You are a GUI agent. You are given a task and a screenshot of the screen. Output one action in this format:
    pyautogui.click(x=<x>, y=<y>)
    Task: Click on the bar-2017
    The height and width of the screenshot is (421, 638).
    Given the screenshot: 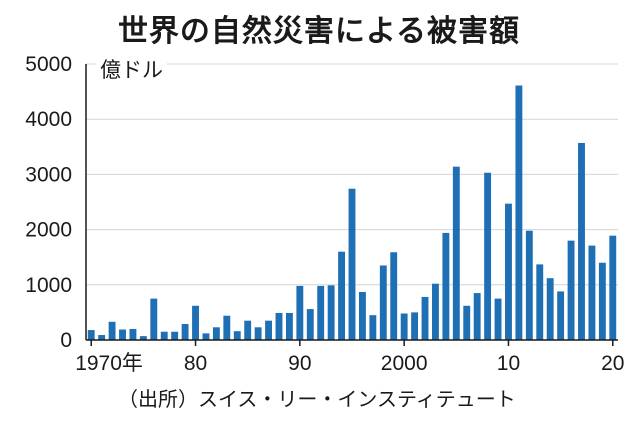 What is the action you would take?
    pyautogui.click(x=581, y=241)
    